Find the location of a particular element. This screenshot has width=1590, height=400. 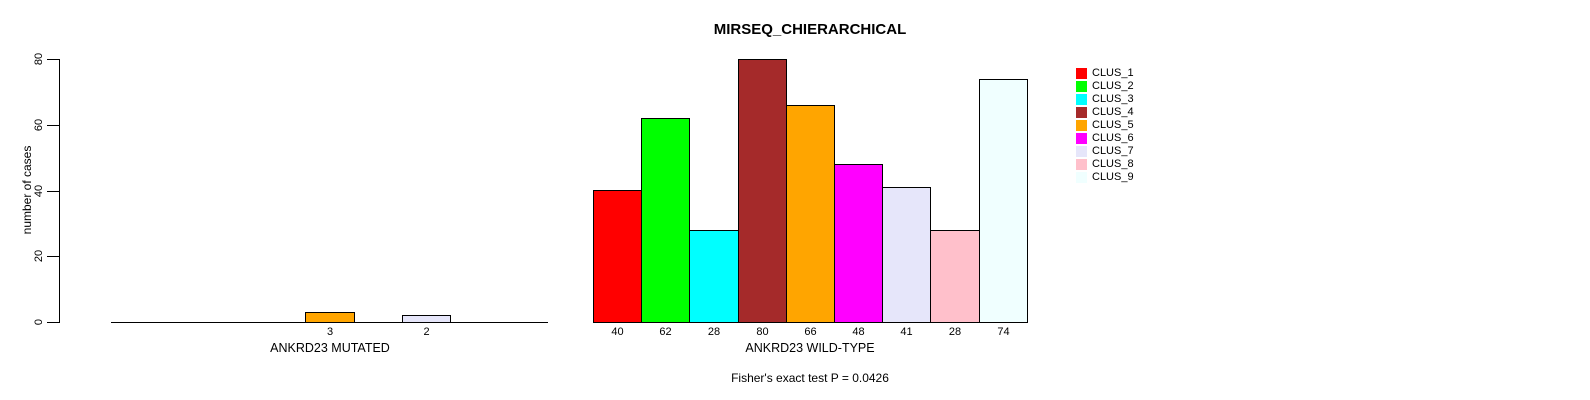

legend-label: CLUS_9 is located at coordinates (1113, 177).